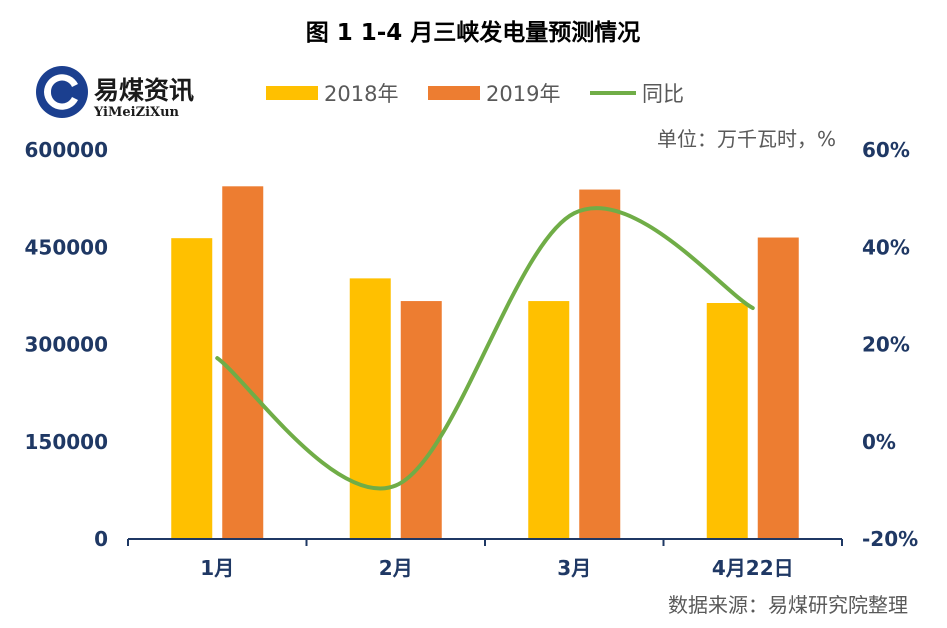 The height and width of the screenshot is (628, 947). What do you see at coordinates (485, 559) in the screenshot?
I see `x-axis: 1月 2月 3月 4月22日` at bounding box center [485, 559].